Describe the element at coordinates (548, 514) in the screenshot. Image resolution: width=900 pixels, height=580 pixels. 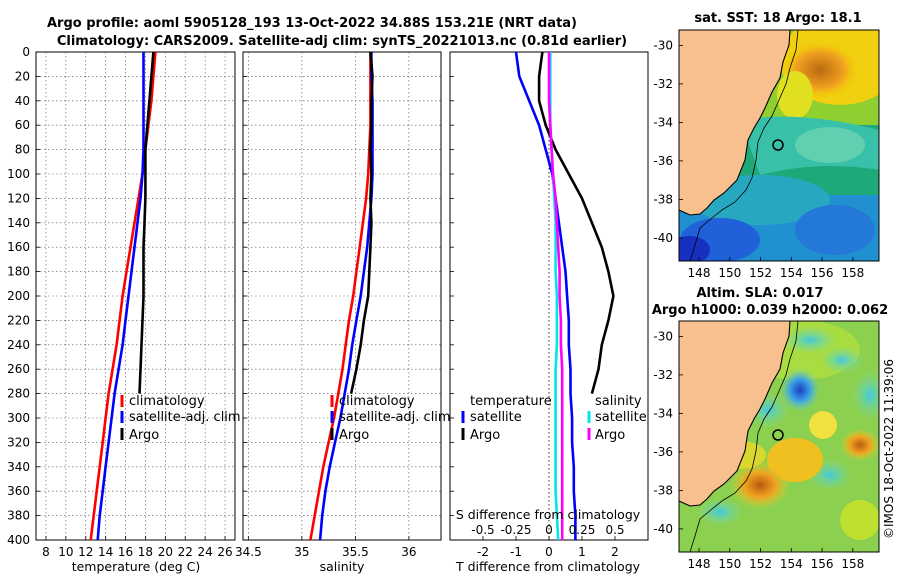
I see `s-difference-label: S difference from climatology` at that location.